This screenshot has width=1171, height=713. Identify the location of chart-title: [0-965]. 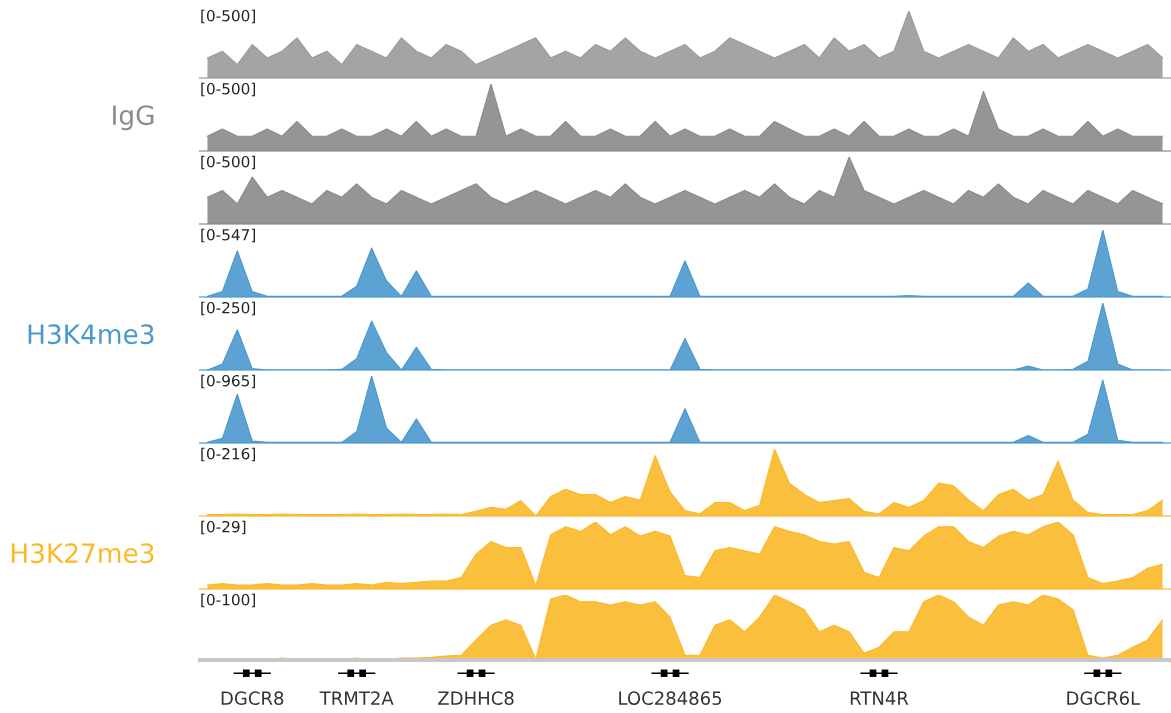
(228, 381).